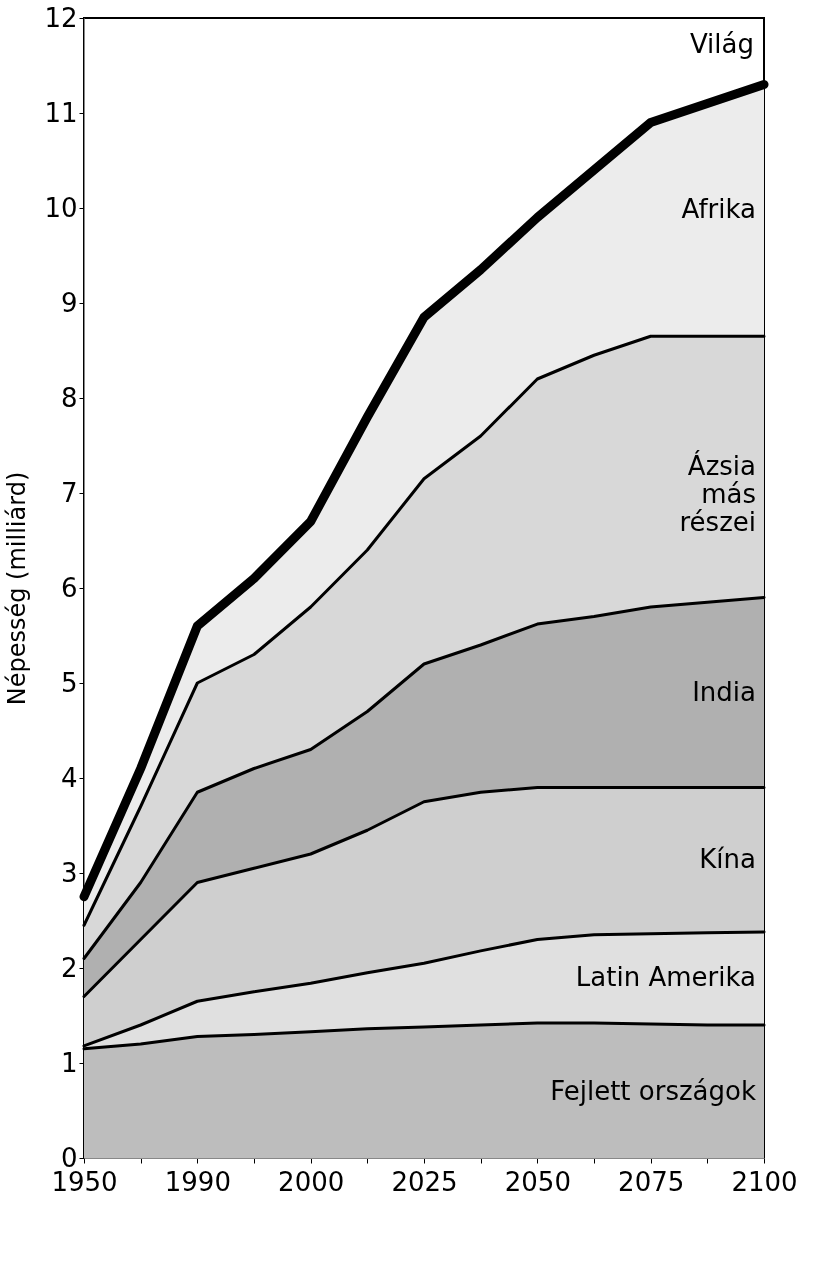  I want to click on annotation: Világ, so click(721, 44).